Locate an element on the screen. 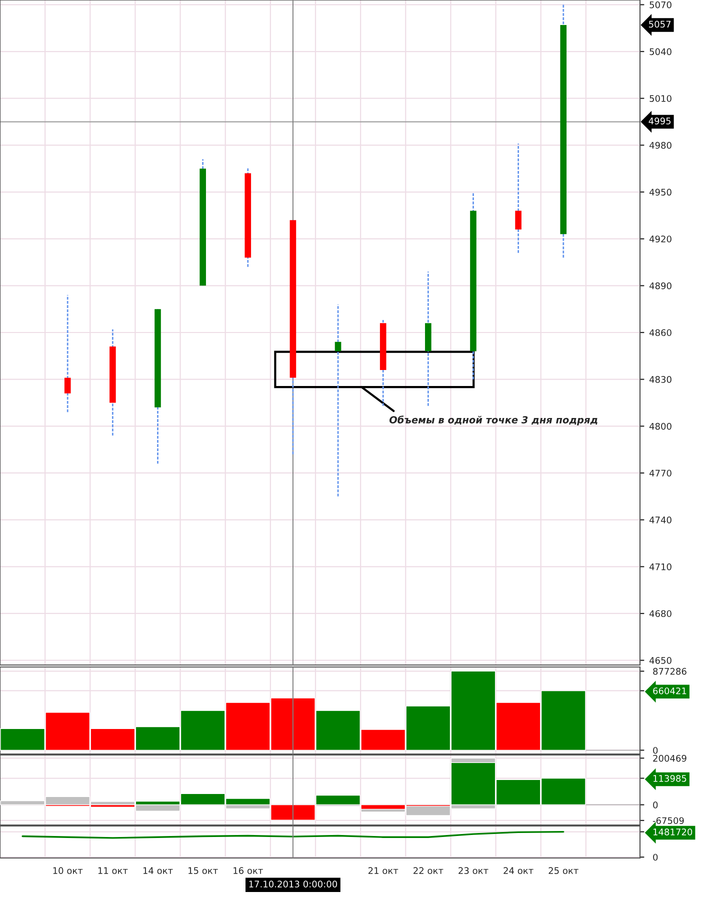 The image size is (707, 905). ref-line-label: 4995 is located at coordinates (659, 121).